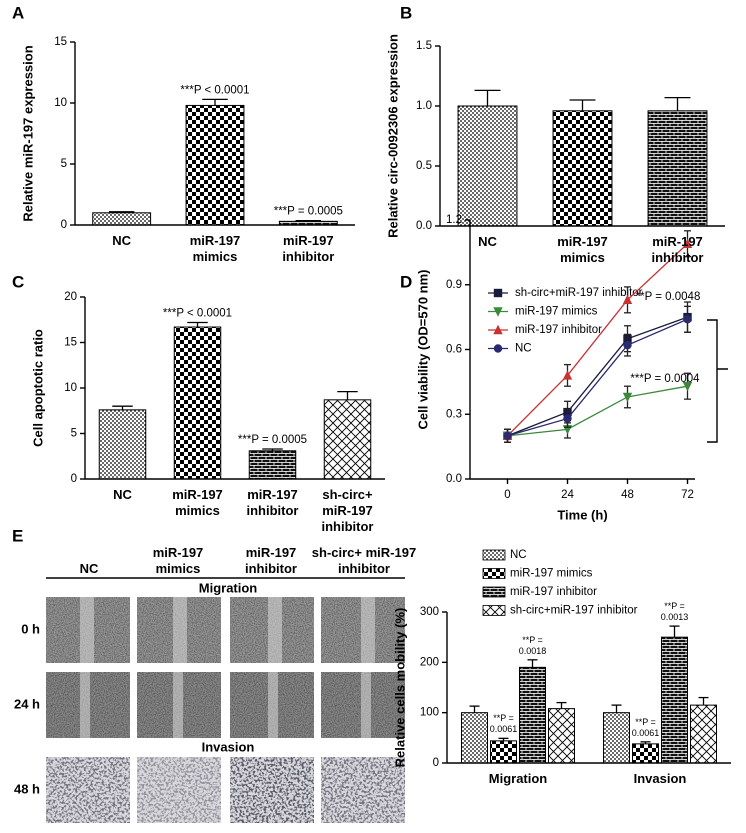 The width and height of the screenshot is (746, 833). Describe the element at coordinates (558, 330) in the screenshot. I see `legend-label: miR-197 inhibitor` at that location.